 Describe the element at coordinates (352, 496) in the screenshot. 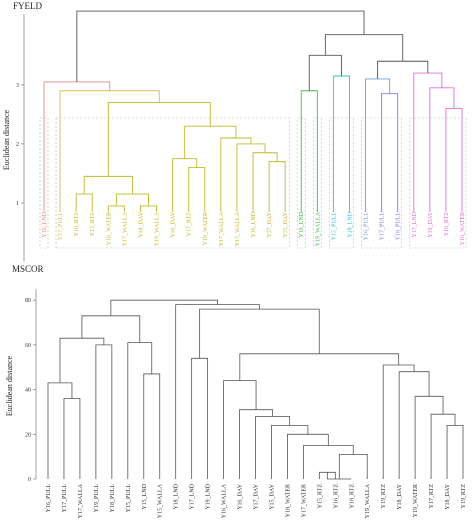

I see `bottom-leaf-label: Y18_RTZ` at that location.